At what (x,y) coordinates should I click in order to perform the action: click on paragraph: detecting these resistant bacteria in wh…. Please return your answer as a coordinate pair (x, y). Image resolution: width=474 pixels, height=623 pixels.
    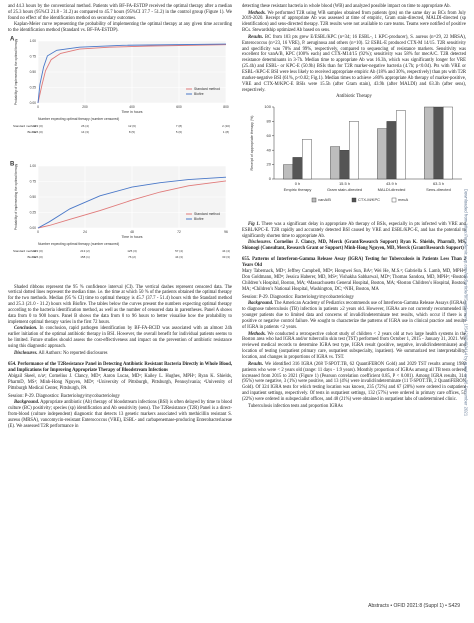
    Looking at the image, I should click on (346, 6).